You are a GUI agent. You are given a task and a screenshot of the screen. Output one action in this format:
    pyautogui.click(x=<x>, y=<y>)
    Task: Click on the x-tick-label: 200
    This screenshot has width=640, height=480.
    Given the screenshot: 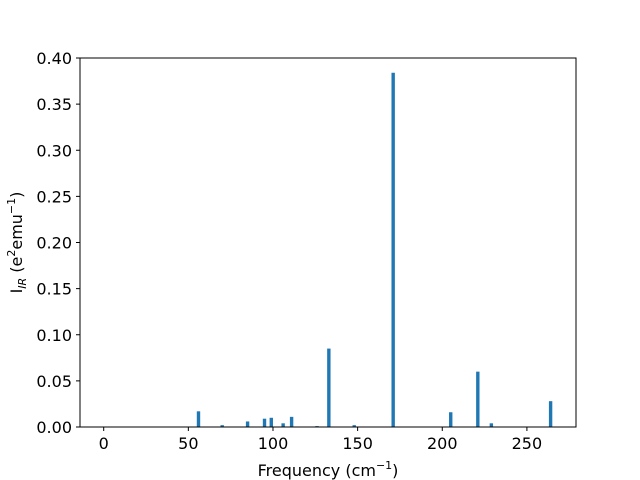 What is the action you would take?
    pyautogui.click(x=442, y=443)
    